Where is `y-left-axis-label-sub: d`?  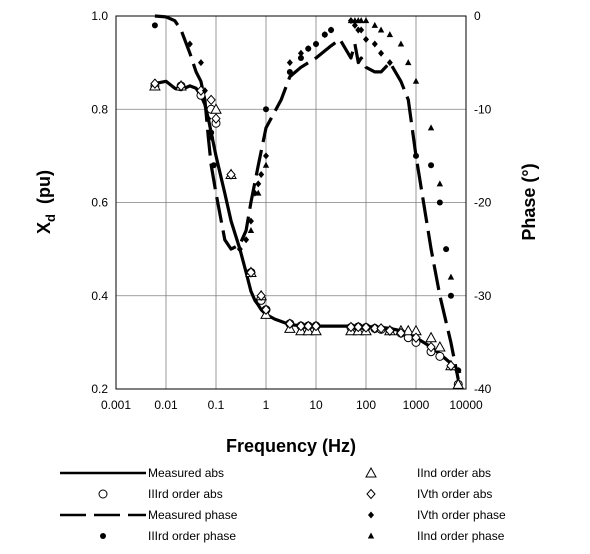 y-left-axis-label-sub: d is located at coordinates (50, 218).